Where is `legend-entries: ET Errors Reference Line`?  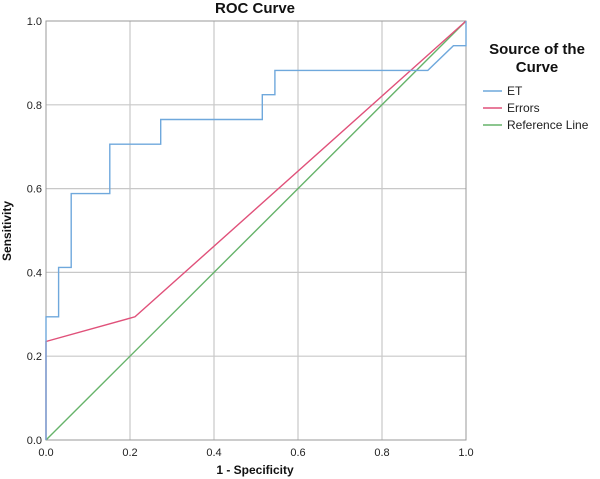
legend-entries: ET Errors Reference Line is located at coordinates (536, 108).